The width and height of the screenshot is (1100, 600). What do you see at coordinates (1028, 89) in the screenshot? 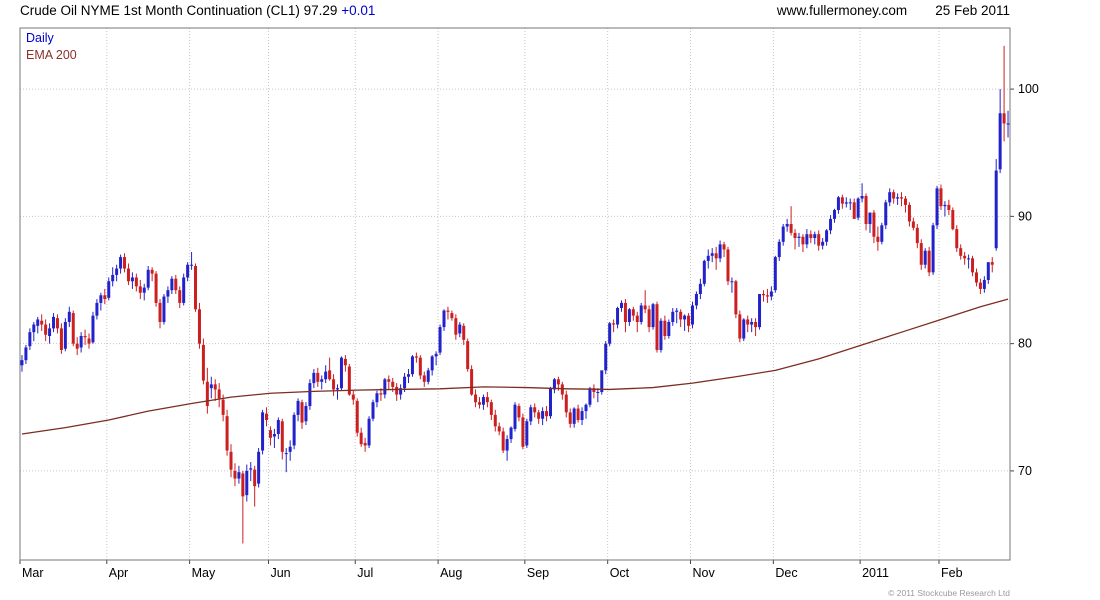
I see `svg-text: 100` at bounding box center [1028, 89].